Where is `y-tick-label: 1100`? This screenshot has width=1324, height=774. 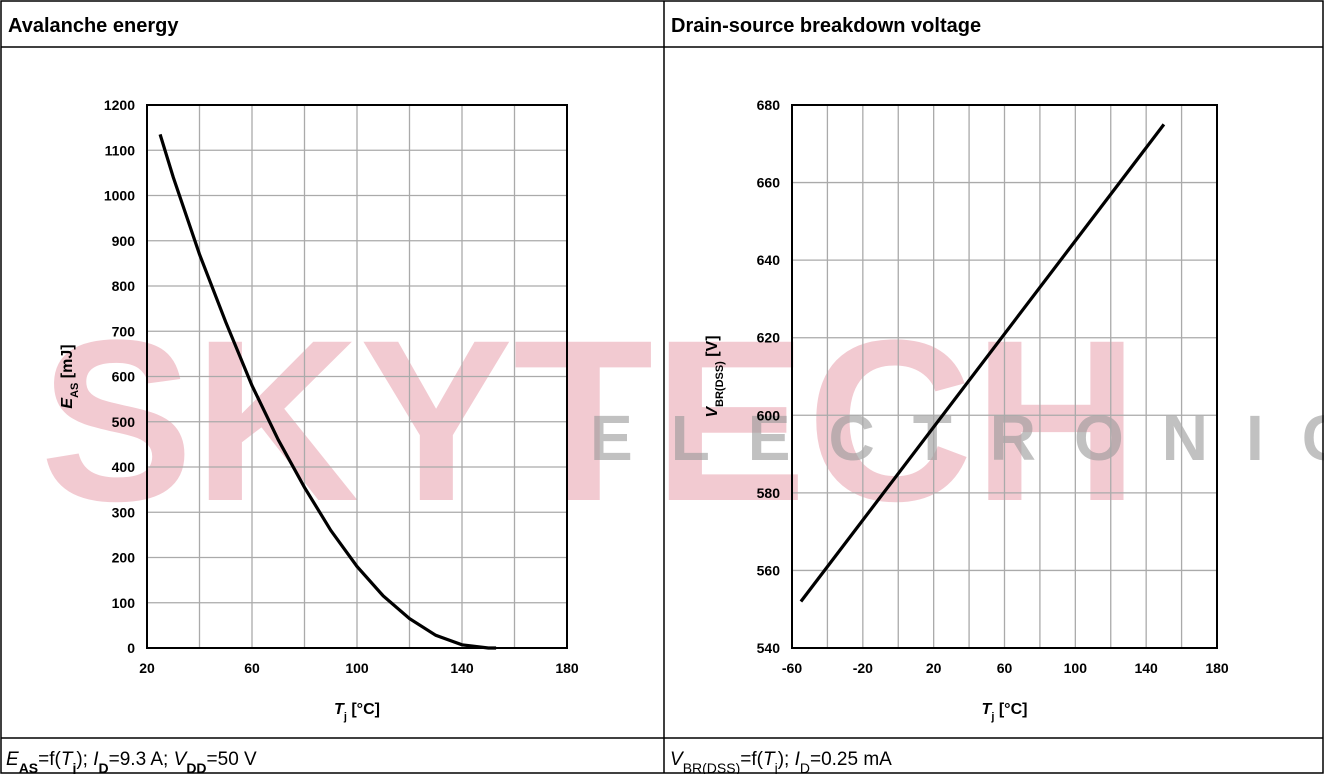 y-tick-label: 1100 is located at coordinates (120, 150).